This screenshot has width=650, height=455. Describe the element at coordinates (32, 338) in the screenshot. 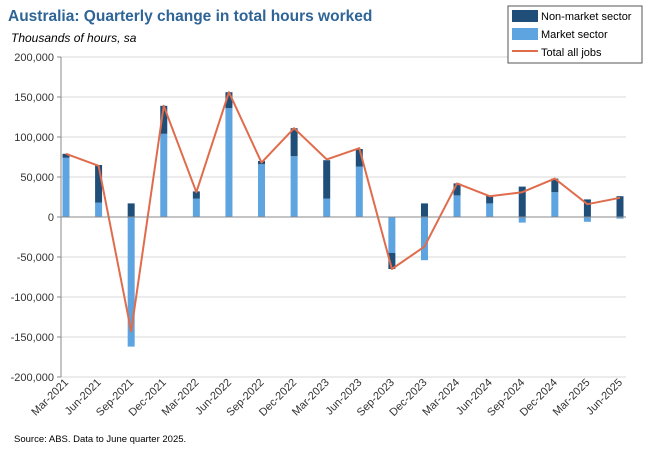

I see `y-tick-label: -150,000` at that location.